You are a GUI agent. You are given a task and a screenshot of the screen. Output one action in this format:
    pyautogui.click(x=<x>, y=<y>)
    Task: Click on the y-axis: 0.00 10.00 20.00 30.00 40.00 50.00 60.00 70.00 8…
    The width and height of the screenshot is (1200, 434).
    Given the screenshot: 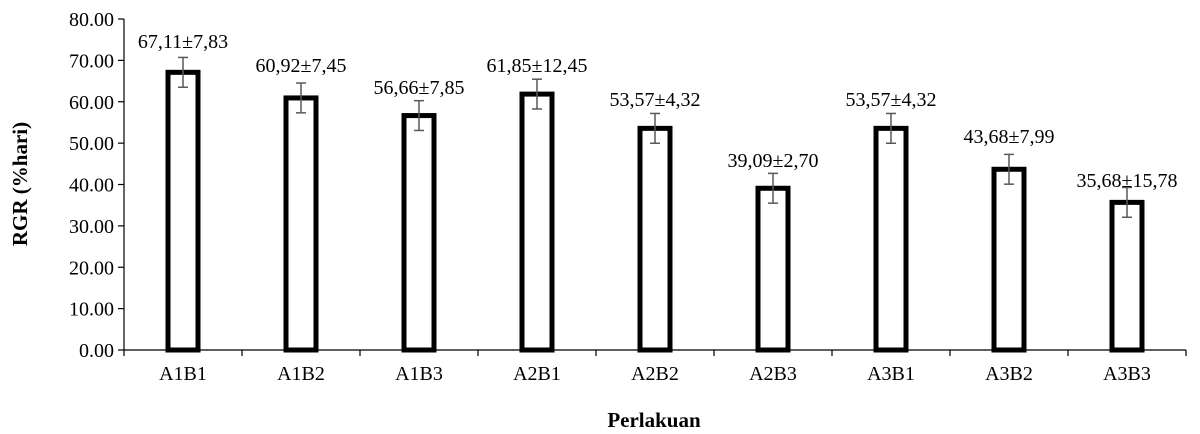 What is the action you would take?
    pyautogui.click(x=97, y=185)
    